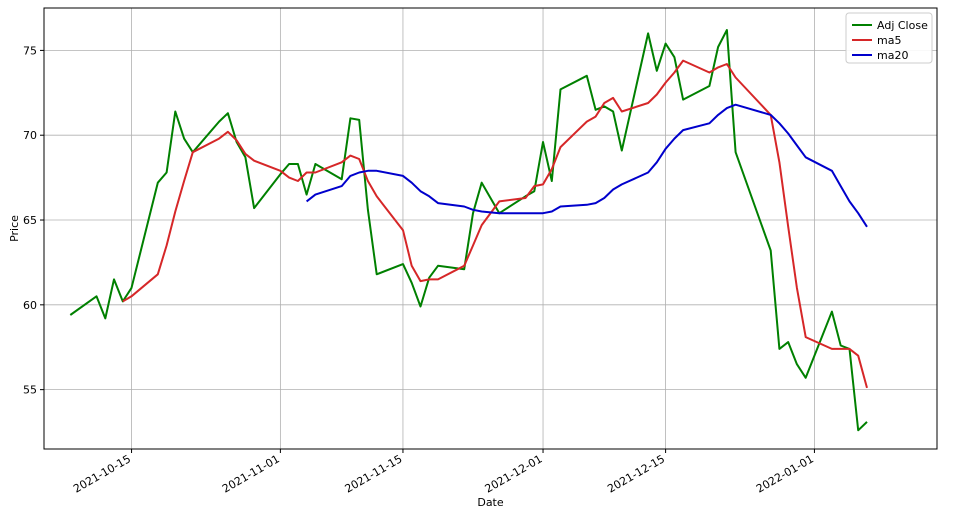 The image size is (960, 517). What do you see at coordinates (30, 50) in the screenshot?
I see `y-tick-label: 75` at bounding box center [30, 50].